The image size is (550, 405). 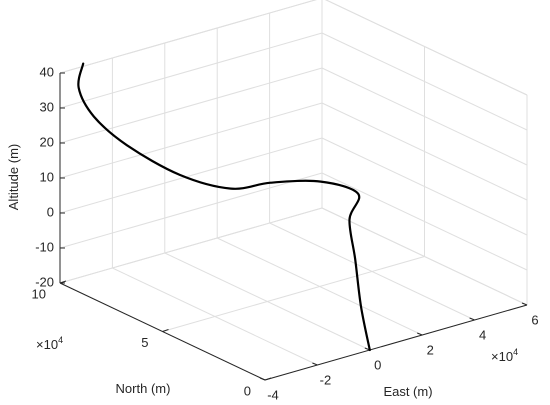 What do you see at coordinates (47, 106) in the screenshot?
I see `z-tick-label: 30` at bounding box center [47, 106].